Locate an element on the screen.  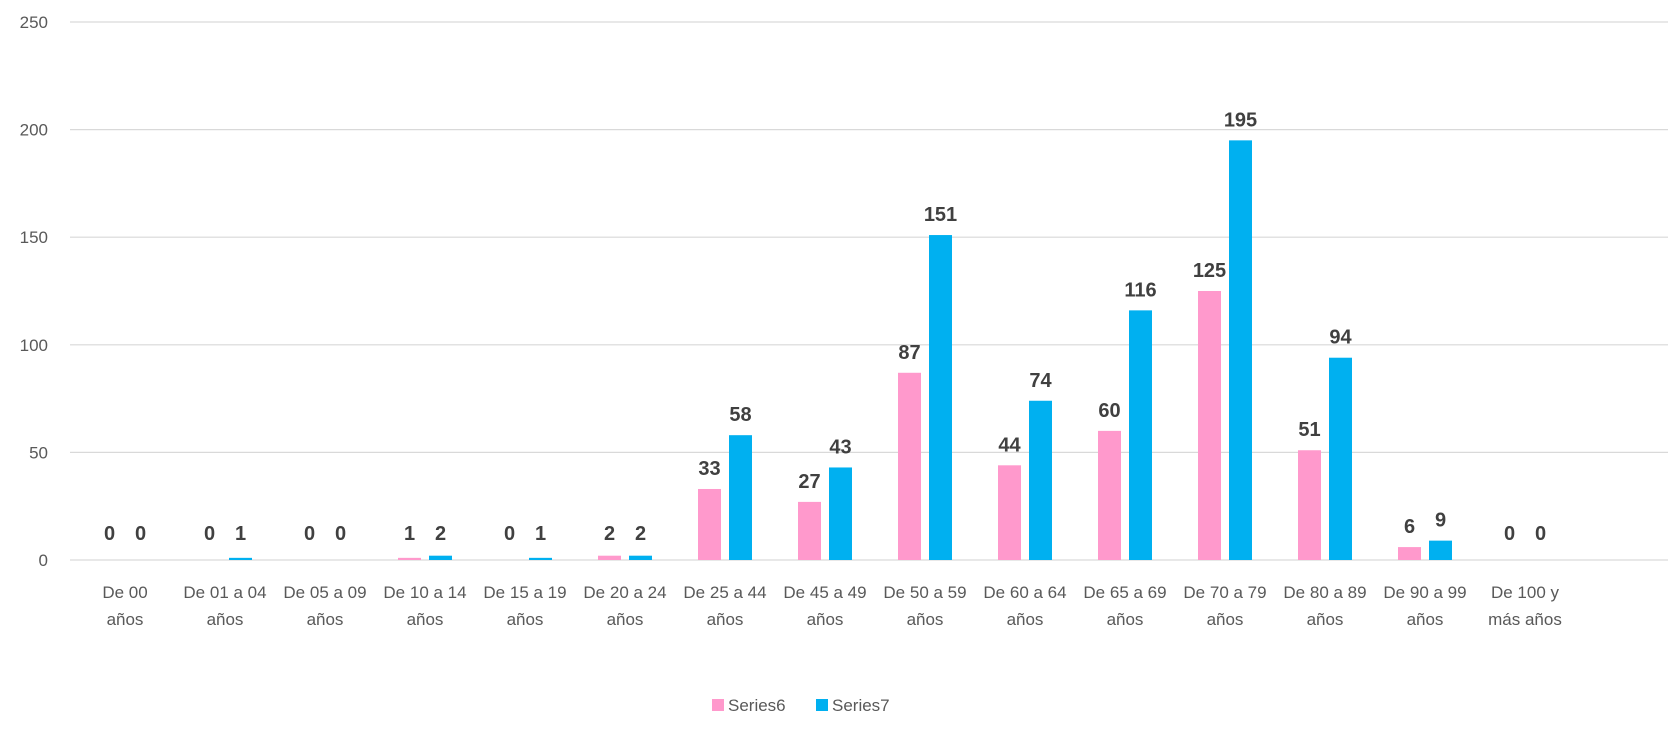
data-label-series6-13: 6 is located at coordinates (1409, 527).